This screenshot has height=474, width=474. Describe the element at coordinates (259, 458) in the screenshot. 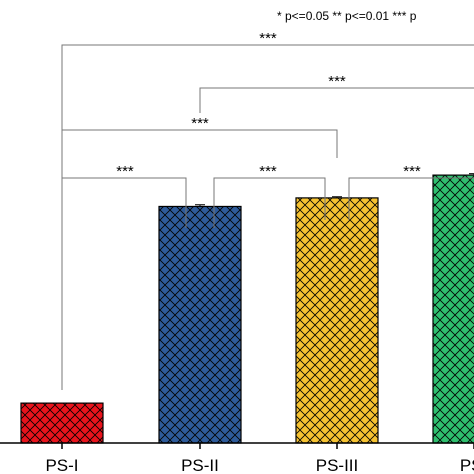

I see `x-ticks-layer: PS-I PS-II PS-III PS-` at that location.